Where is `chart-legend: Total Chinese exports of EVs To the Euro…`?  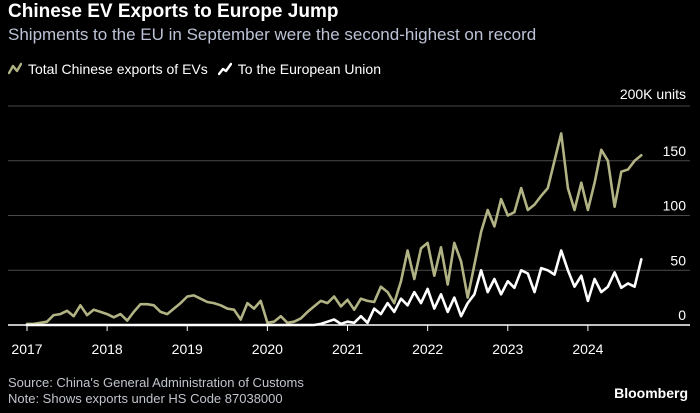
chart-legend: Total Chinese exports of EVs To the Euro… is located at coordinates (199, 69).